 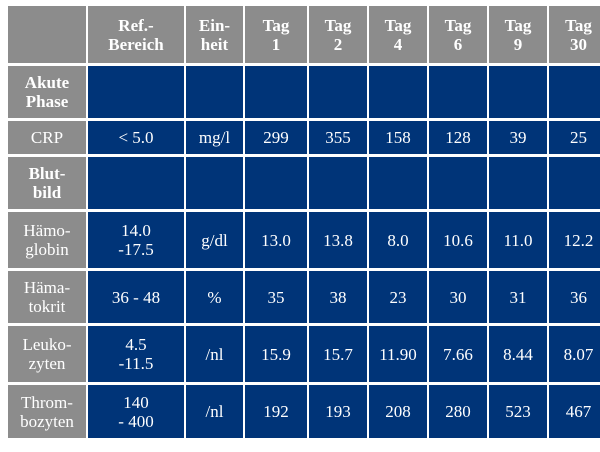 I want to click on table-cell: 8.0, so click(x=398, y=240).